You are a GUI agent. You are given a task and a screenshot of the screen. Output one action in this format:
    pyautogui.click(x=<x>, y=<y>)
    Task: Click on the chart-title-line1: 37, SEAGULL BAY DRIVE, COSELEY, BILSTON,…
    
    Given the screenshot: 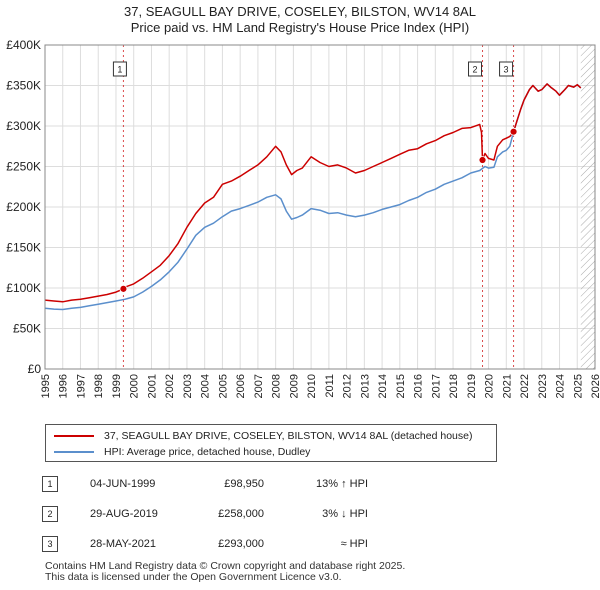 What is the action you would take?
    pyautogui.click(x=300, y=11)
    